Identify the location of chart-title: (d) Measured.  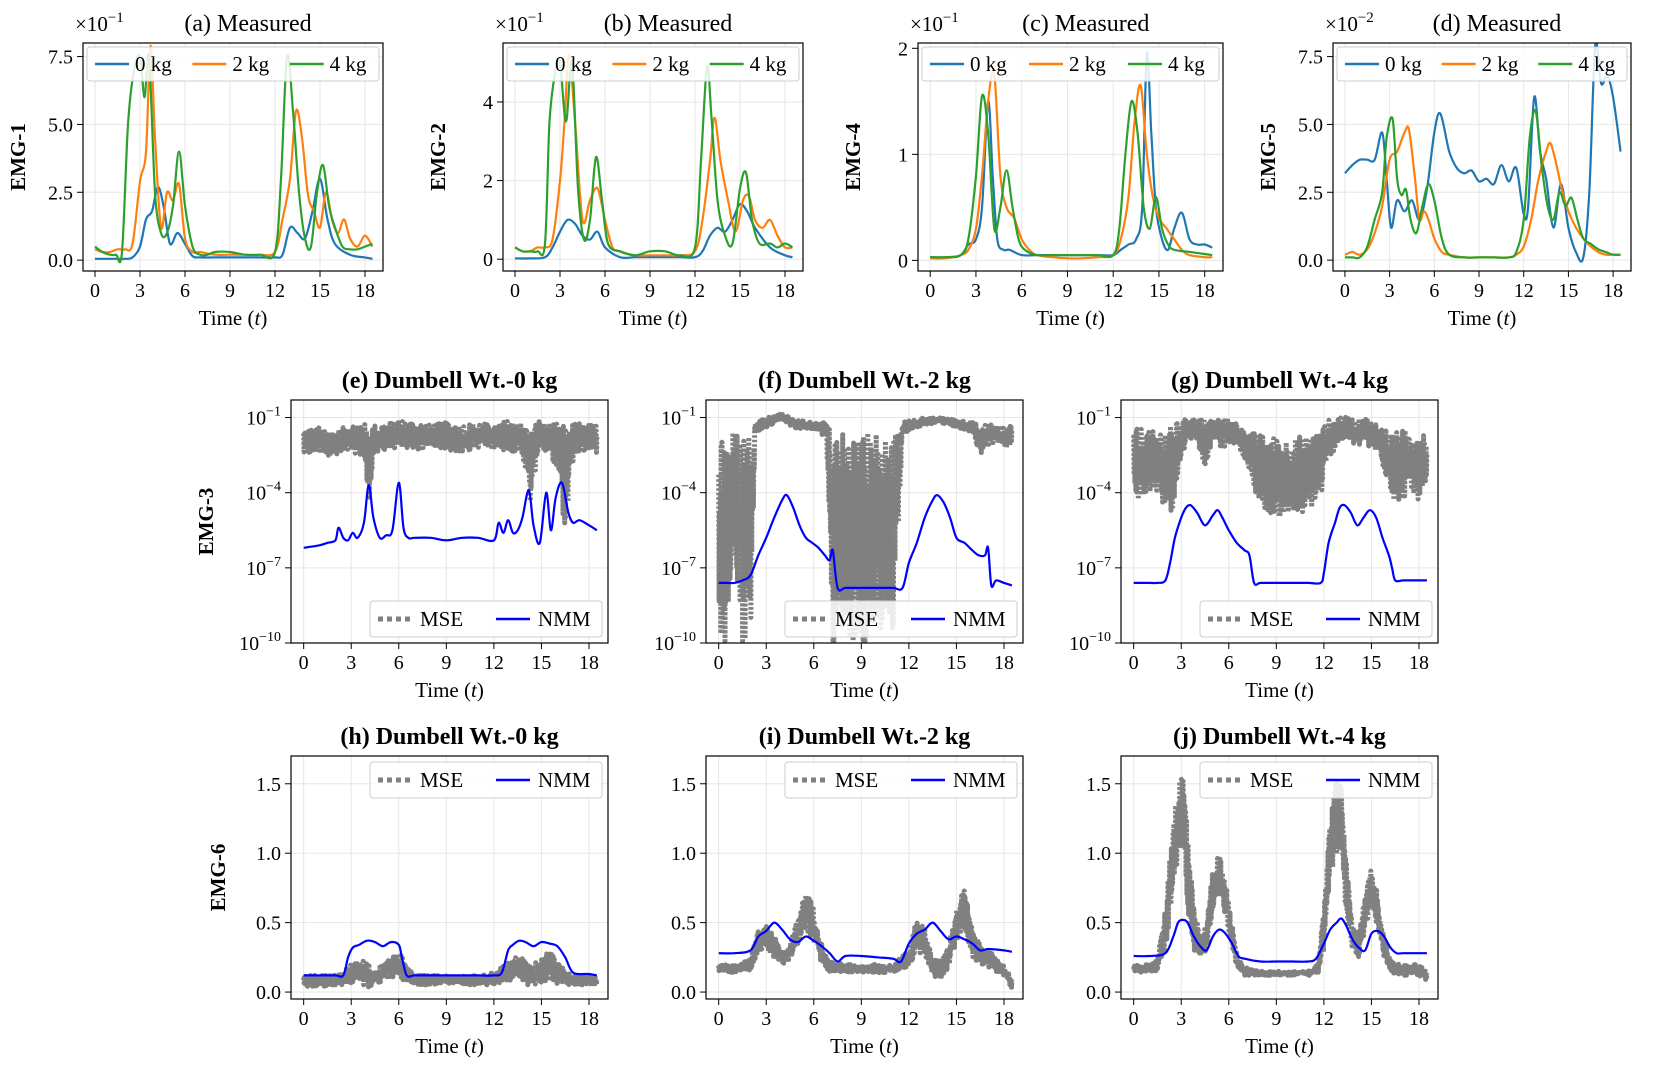
(1497, 24).